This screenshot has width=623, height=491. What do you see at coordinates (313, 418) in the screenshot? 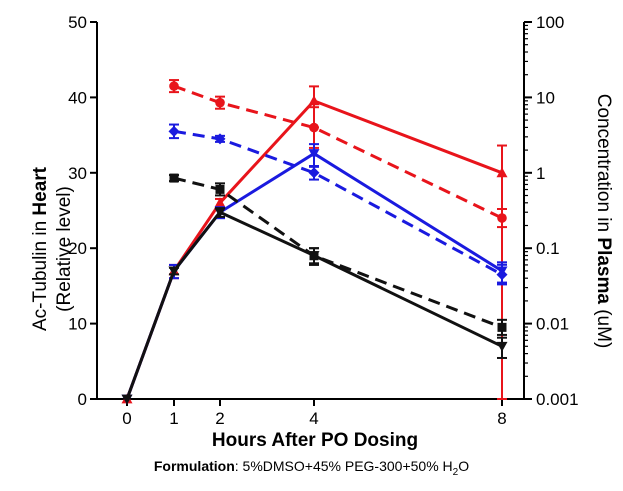
I see `x-tick-label: 4` at bounding box center [313, 418].